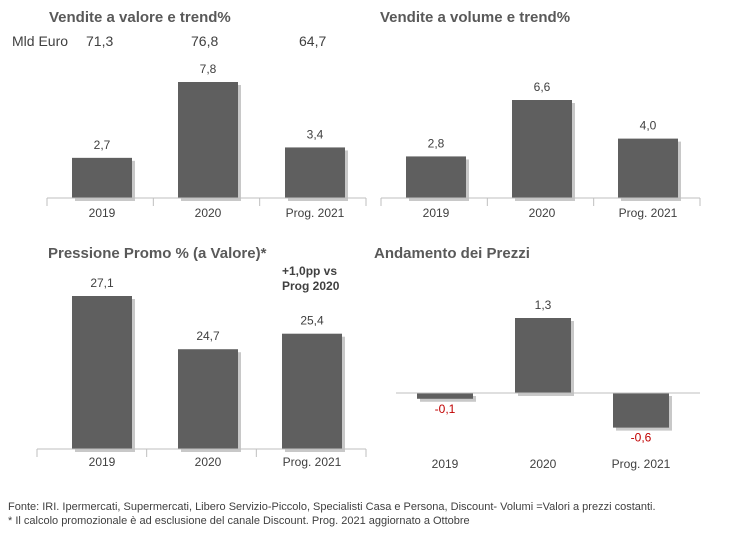 Image resolution: width=732 pixels, height=540 pixels. Describe the element at coordinates (310, 271) in the screenshot. I see `promo-note-line-1: +1,0pp vs` at that location.